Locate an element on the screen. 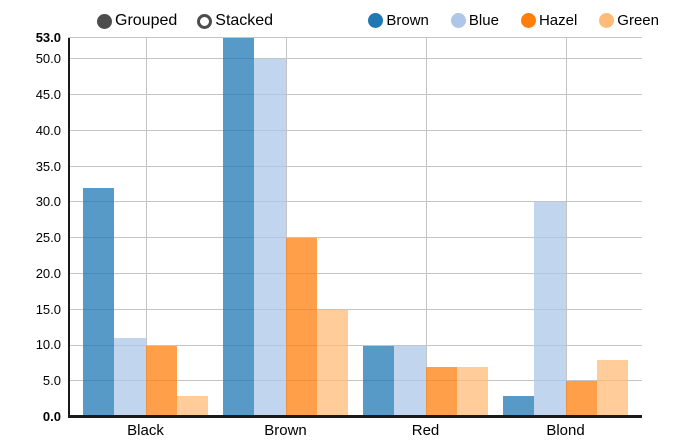 The image size is (673, 446). y-tick-label: 15.0 is located at coordinates (48, 309).